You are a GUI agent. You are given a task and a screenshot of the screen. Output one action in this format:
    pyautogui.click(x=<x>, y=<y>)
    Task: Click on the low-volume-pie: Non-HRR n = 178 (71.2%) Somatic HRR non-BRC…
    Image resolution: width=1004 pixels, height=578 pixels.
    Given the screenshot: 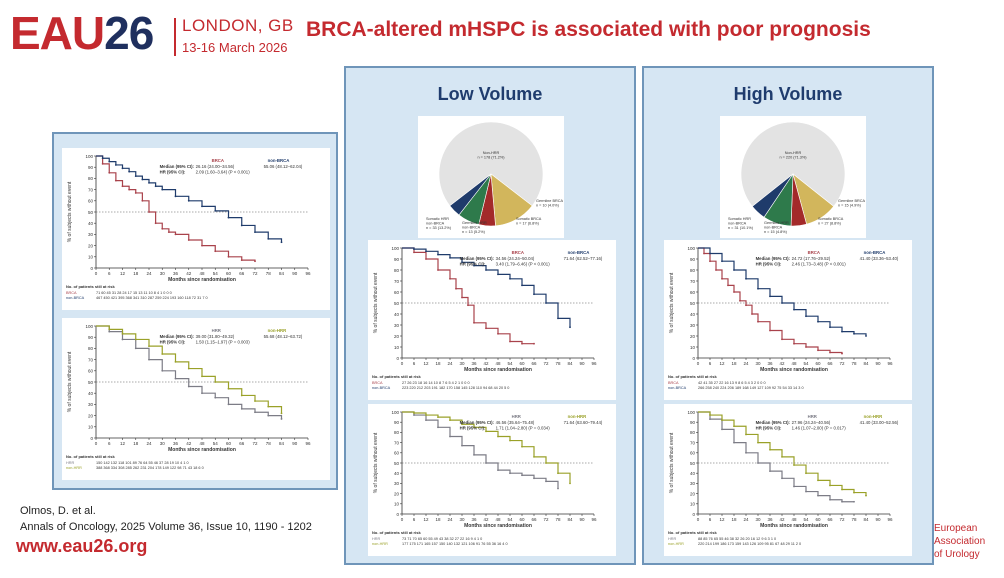 What is the action you would take?
    pyautogui.click(x=491, y=177)
    